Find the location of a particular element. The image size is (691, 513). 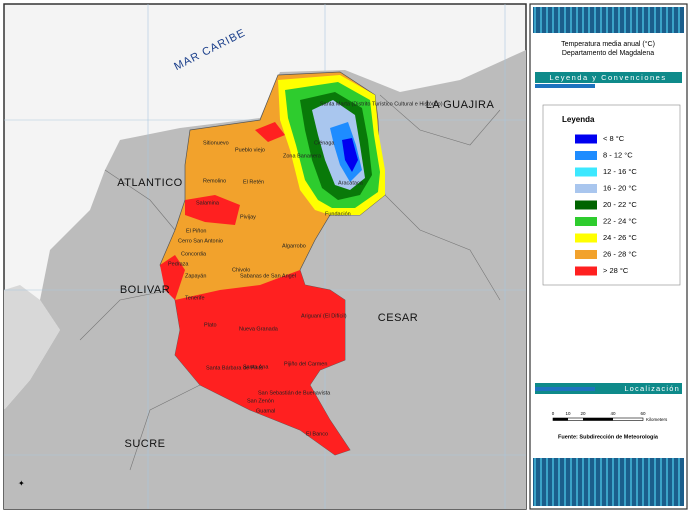

town-label: Tenerife is located at coordinates (195, 298).